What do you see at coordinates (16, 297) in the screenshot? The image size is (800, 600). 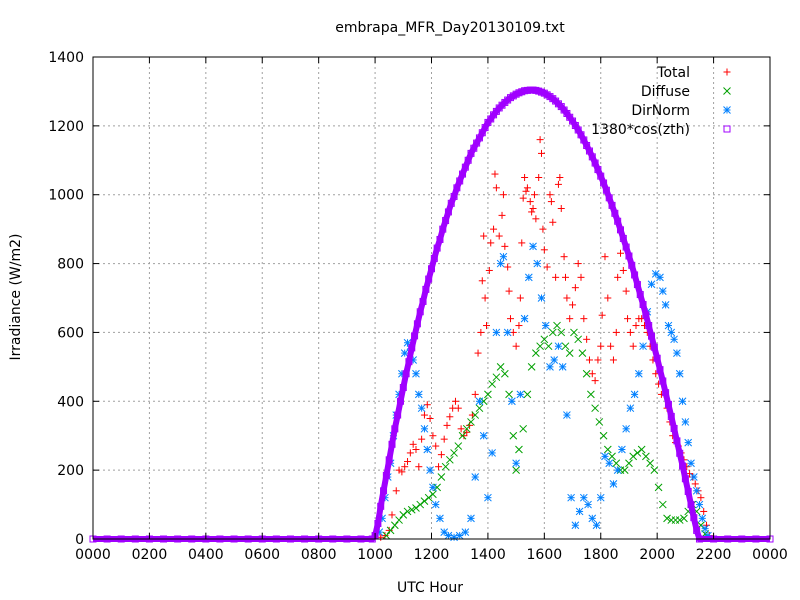 I see `y-axis-label: Irradiance (W/m2)` at bounding box center [16, 297].